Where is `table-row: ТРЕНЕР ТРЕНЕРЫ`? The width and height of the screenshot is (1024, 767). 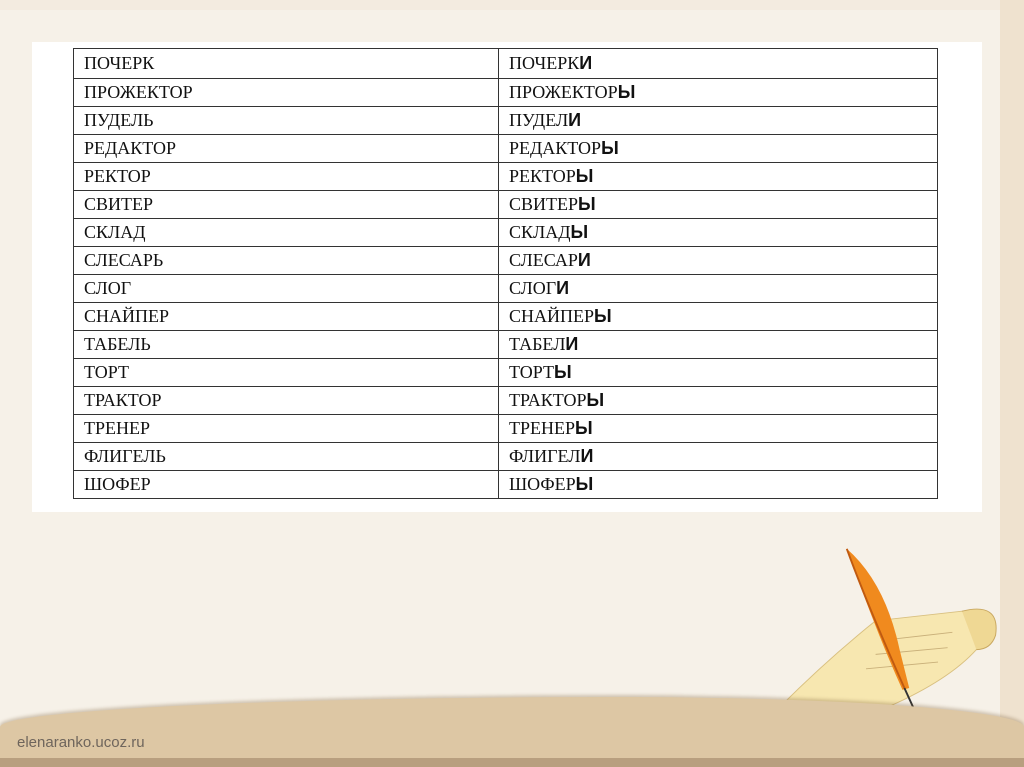 table-row: ТРЕНЕР ТРЕНЕРЫ is located at coordinates (505, 428).